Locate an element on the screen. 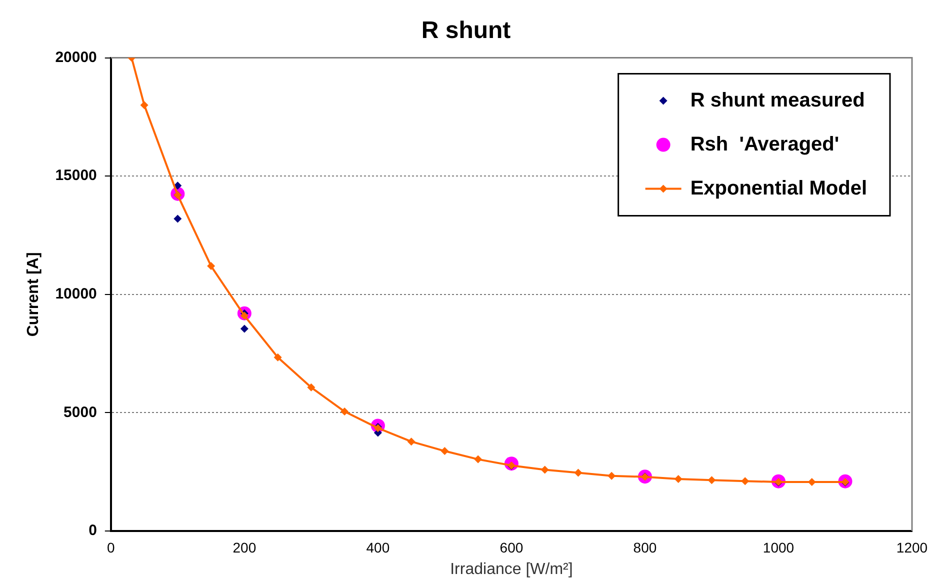 The height and width of the screenshot is (579, 942). legend-label: R shunt measured is located at coordinates (777, 100).